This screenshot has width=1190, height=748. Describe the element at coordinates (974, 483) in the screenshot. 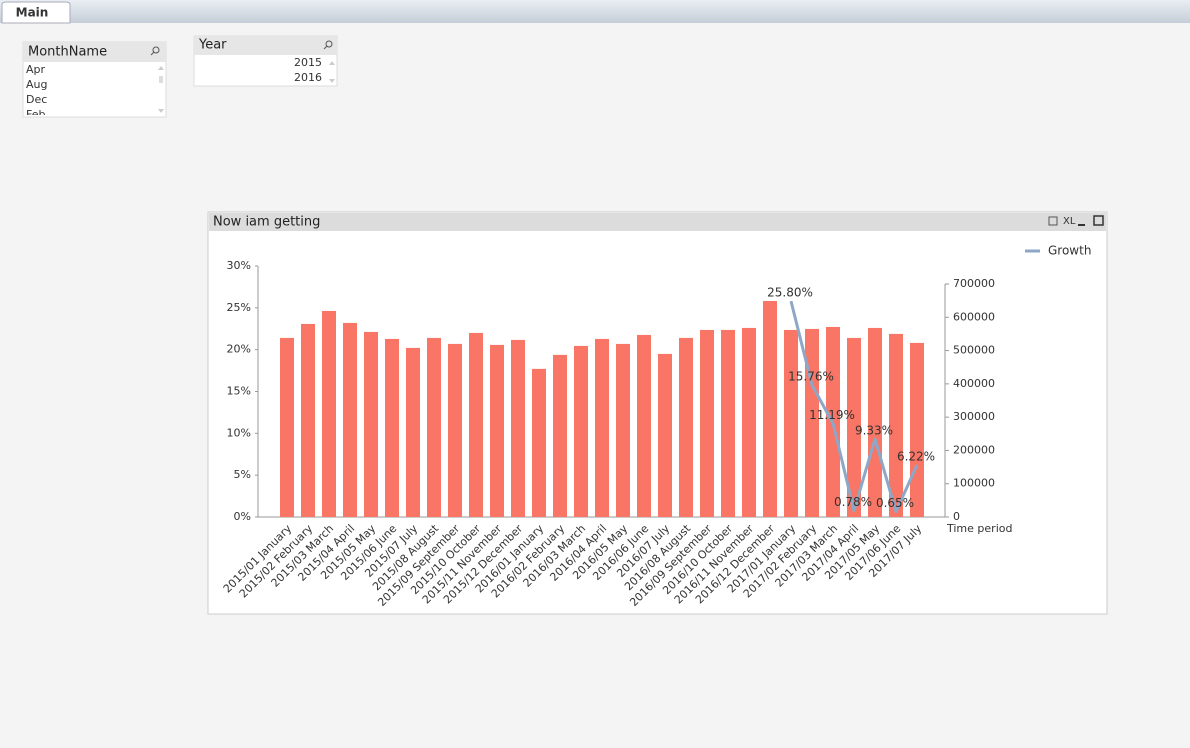

I see `y2-tick-label: 100000` at that location.